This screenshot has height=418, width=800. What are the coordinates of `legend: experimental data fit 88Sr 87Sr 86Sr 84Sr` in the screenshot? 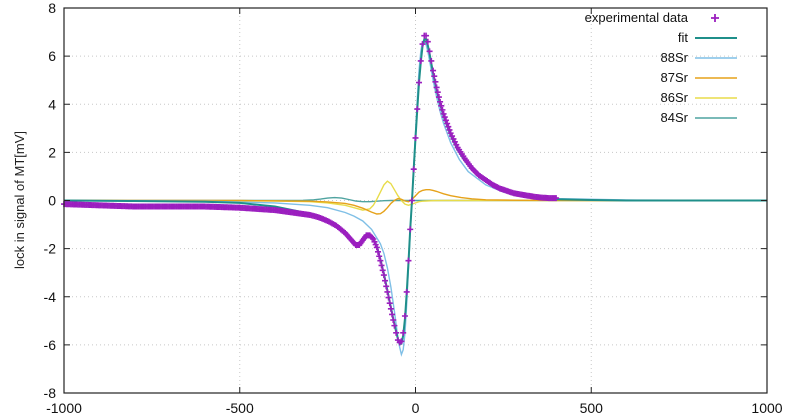 It's located at (661, 67).